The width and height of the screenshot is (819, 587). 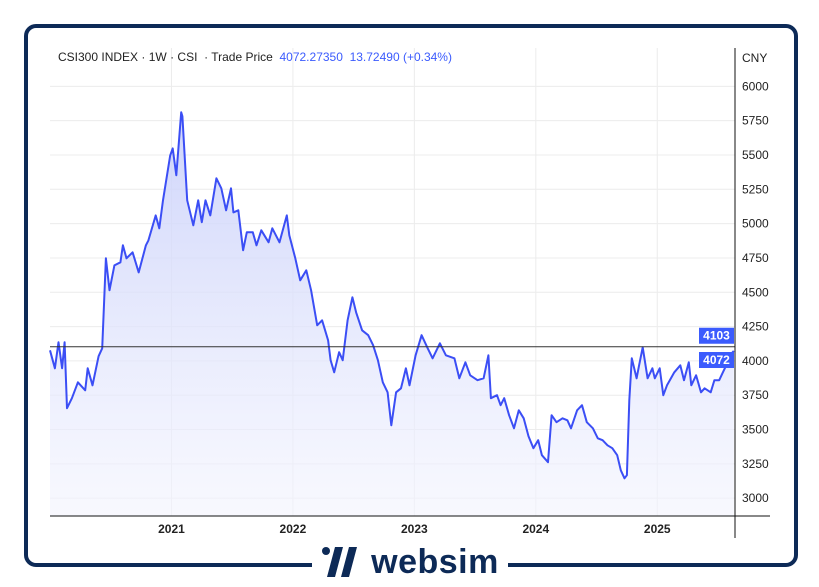 I want to click on y-tick-label: 3250, so click(x=755, y=464).